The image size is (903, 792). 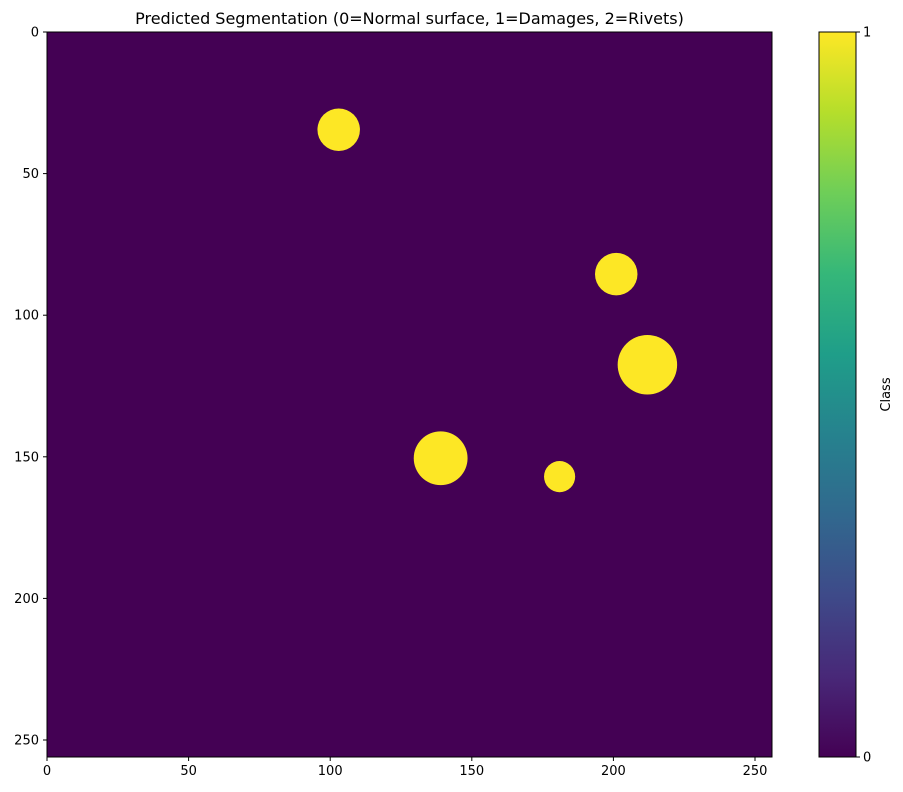 I want to click on y-tick-label: 150, so click(x=26, y=457).